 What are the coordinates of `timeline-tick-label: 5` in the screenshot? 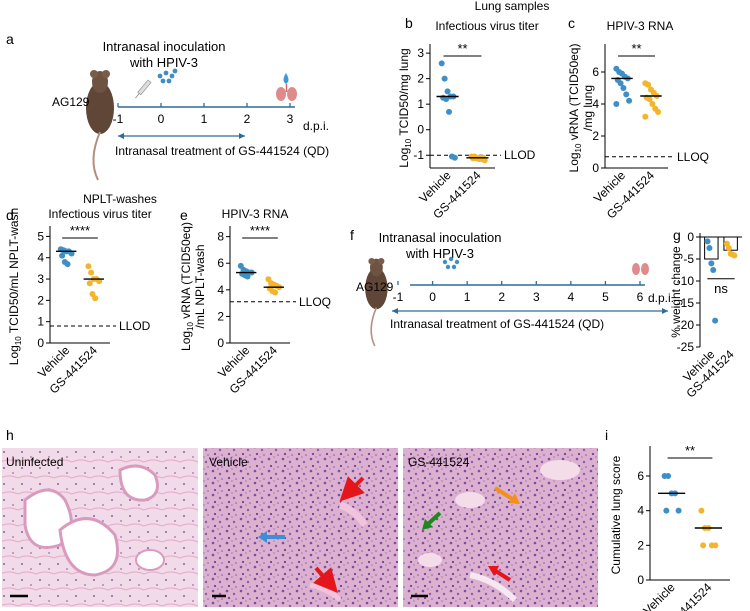 It's located at (605, 297).